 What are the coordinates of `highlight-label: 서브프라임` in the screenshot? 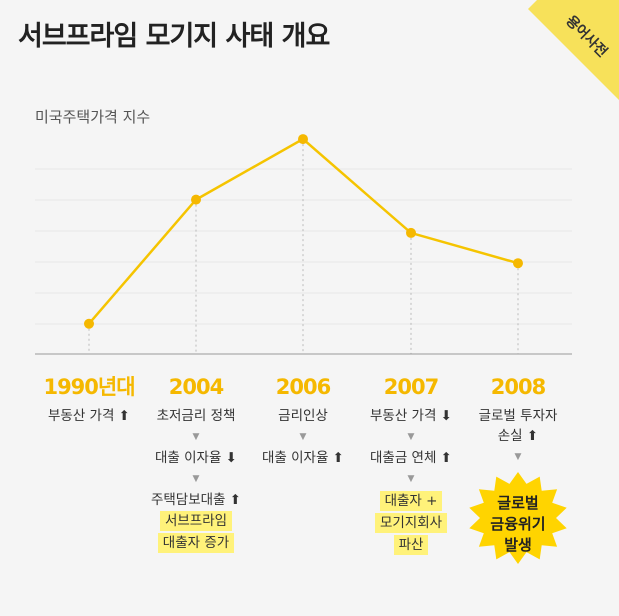 It's located at (196, 521).